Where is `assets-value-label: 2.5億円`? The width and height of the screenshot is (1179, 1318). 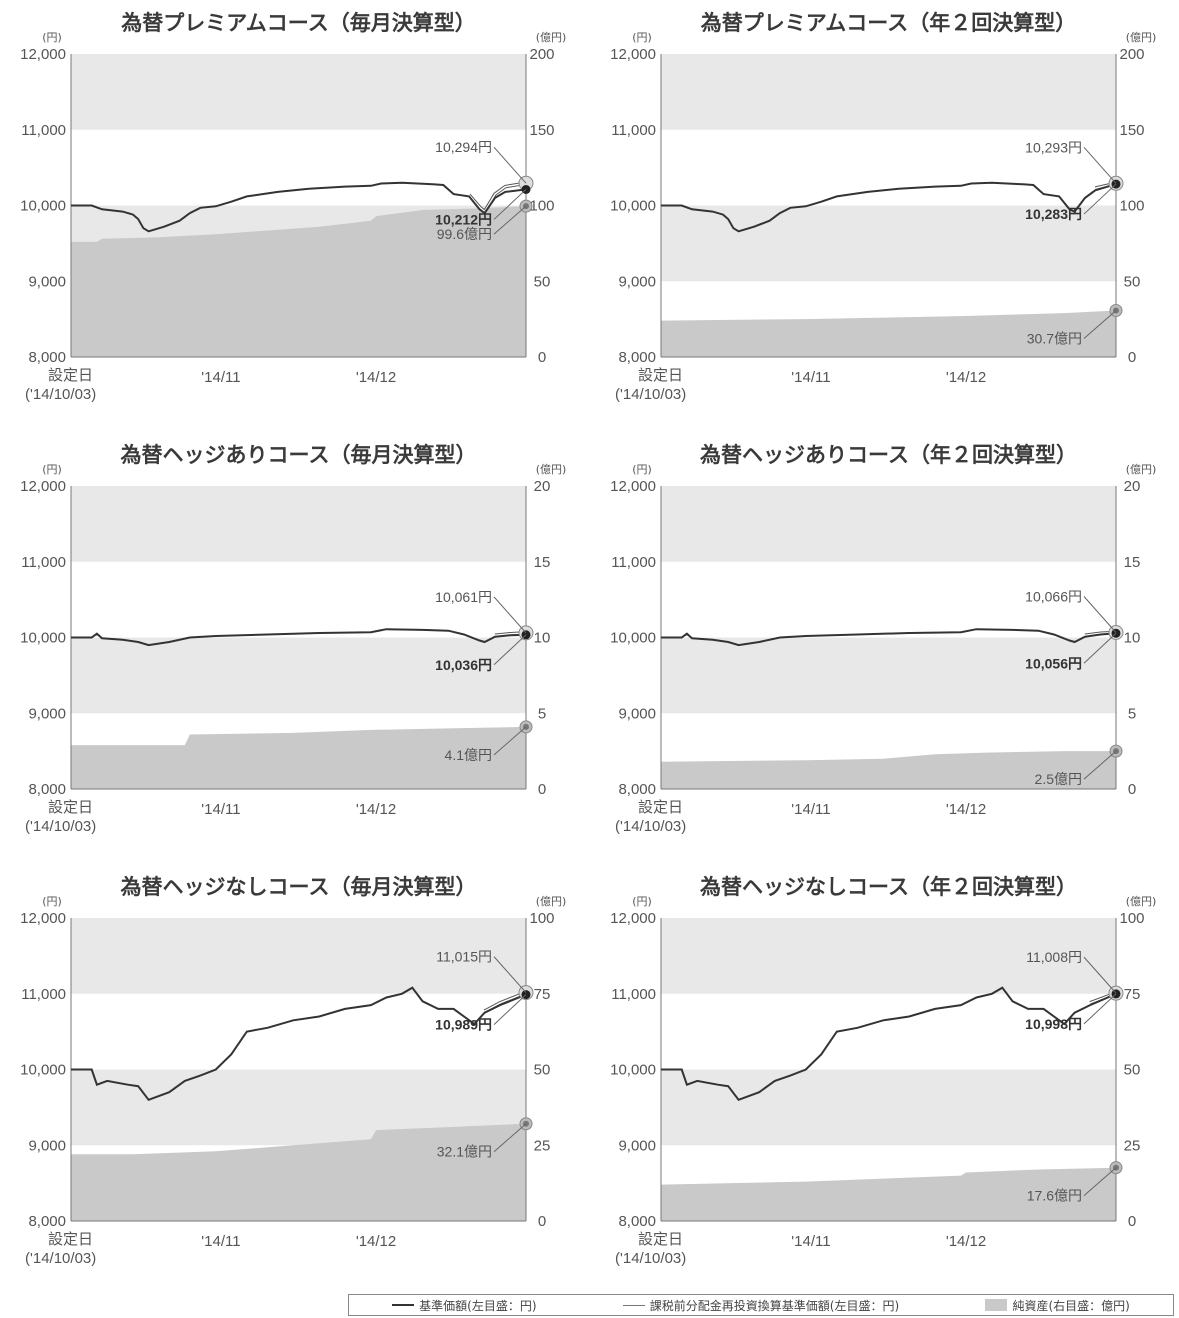
assets-value-label: 2.5億円 is located at coordinates (1058, 779).